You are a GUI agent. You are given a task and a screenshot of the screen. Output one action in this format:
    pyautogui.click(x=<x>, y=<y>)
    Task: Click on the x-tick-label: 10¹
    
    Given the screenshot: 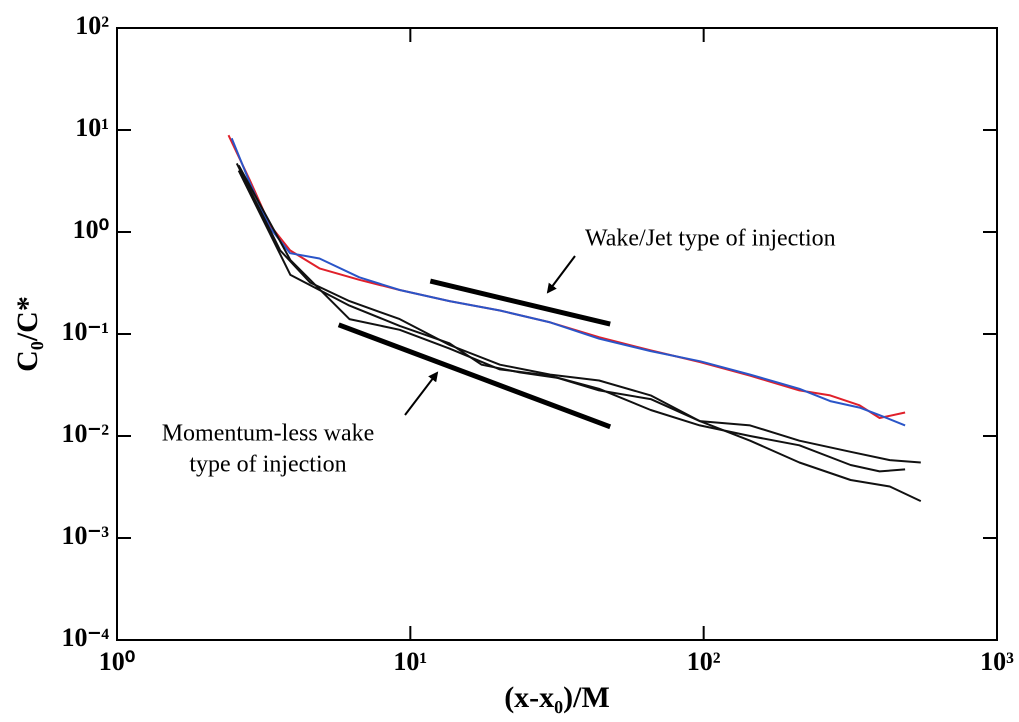 What is the action you would take?
    pyautogui.click(x=410, y=661)
    